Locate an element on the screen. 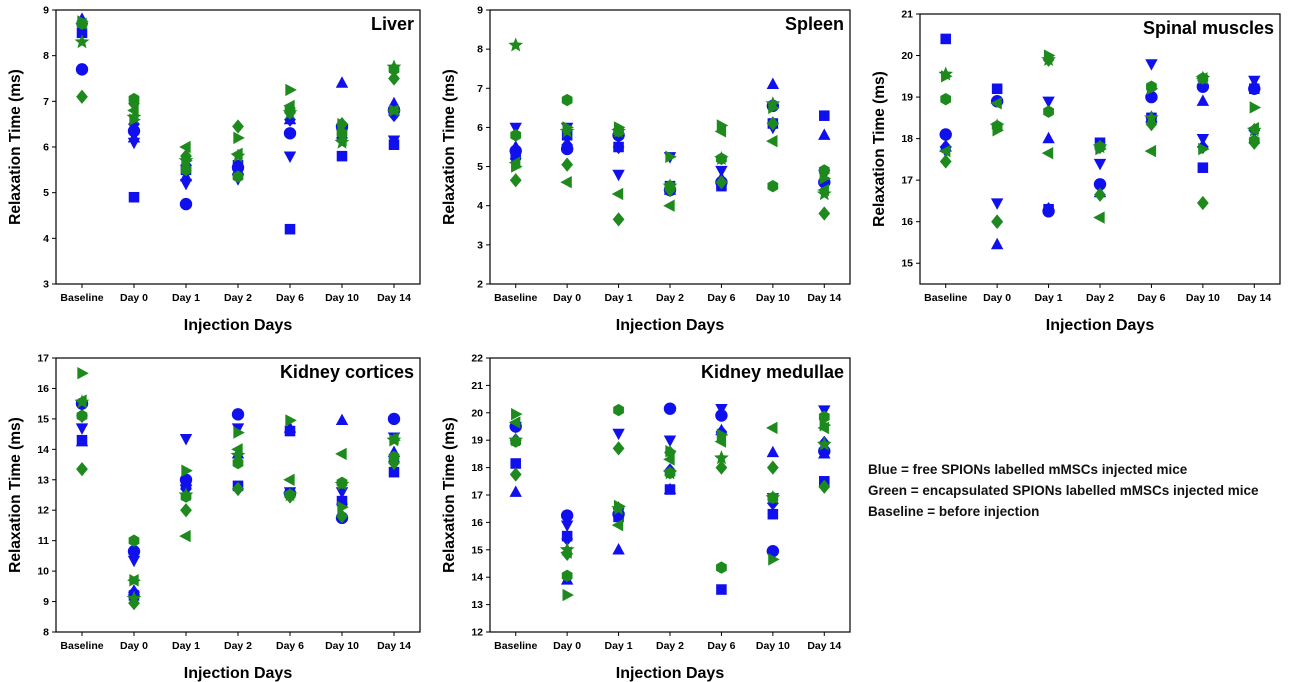 The image size is (1314, 682). y-tick-label: 17 is located at coordinates (43, 359).